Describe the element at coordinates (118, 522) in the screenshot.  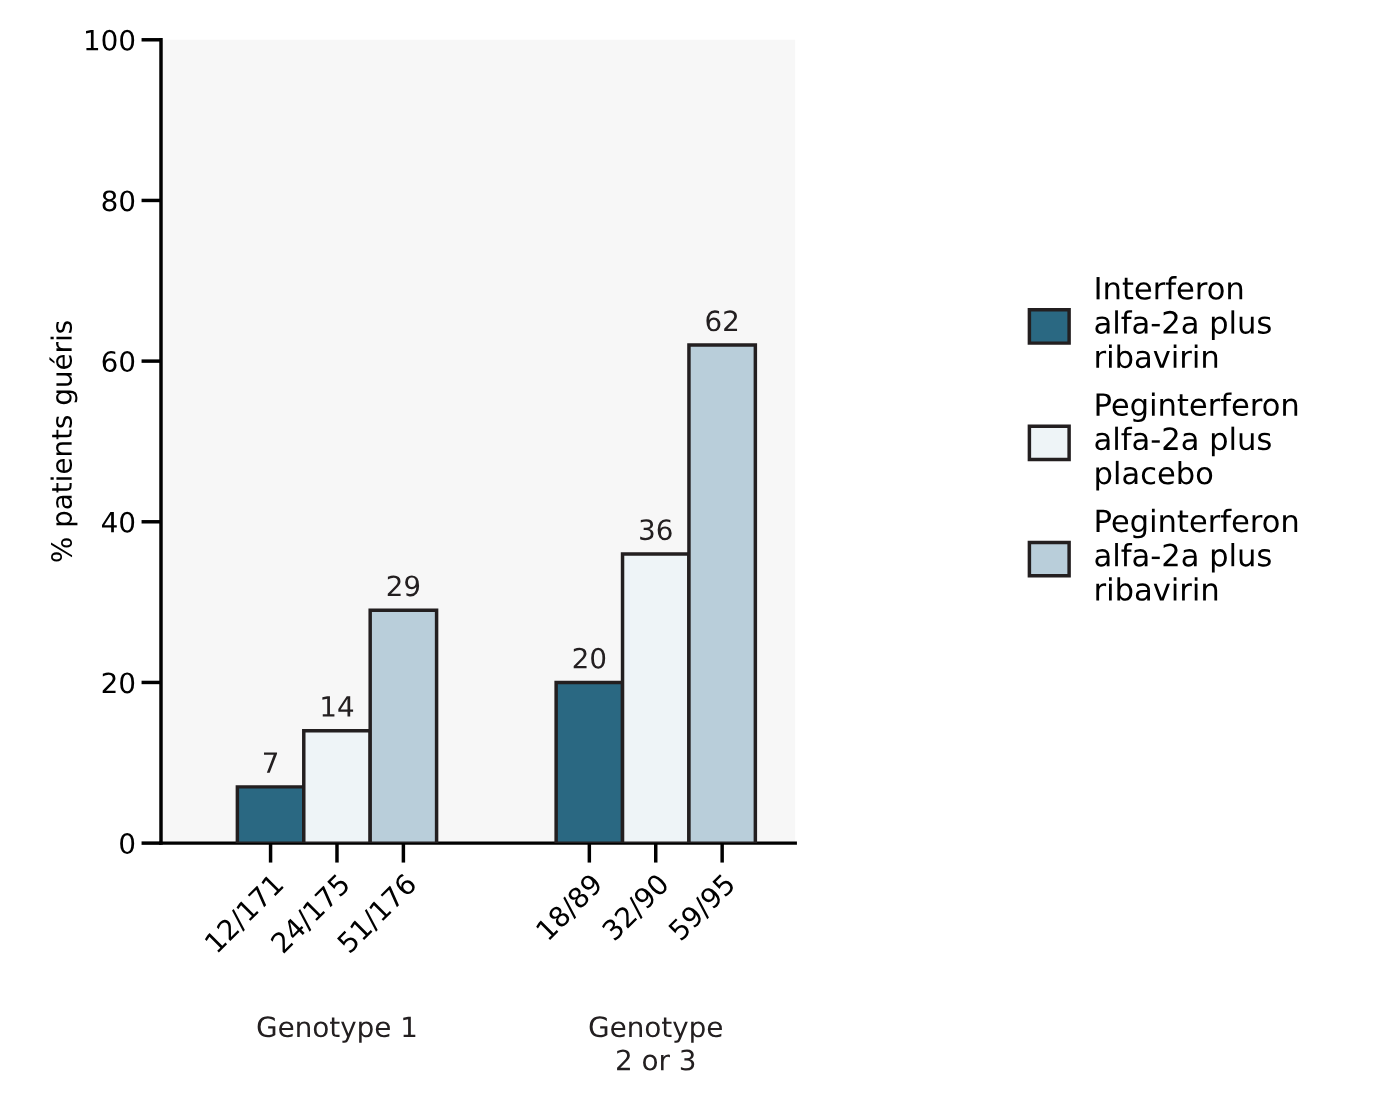
I see `y-tick-label: 40` at that location.